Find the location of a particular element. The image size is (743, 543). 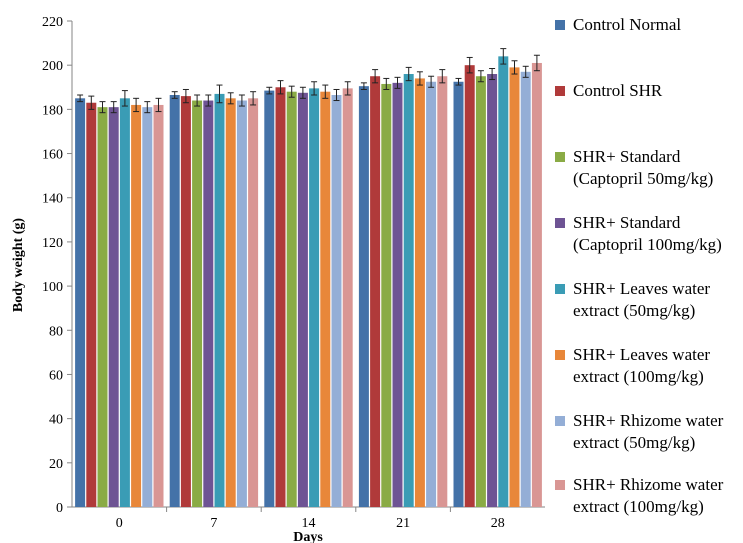

x-tick-label: 21 is located at coordinates (403, 523).